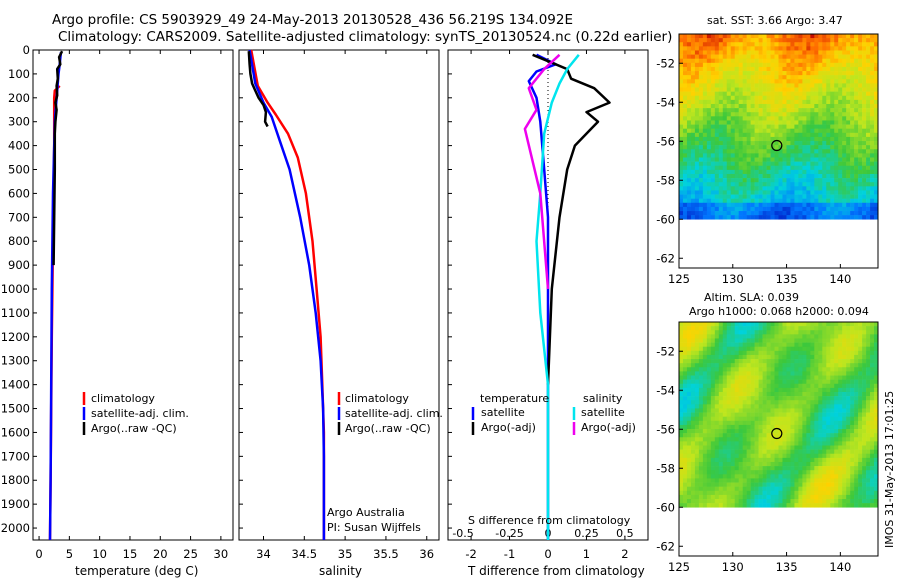 Image resolution: width=900 pixels, height=580 pixels. I want to click on sla-map-ticks: 125 130 135 140-52-54-56-58-60-62, so click(753, 459).